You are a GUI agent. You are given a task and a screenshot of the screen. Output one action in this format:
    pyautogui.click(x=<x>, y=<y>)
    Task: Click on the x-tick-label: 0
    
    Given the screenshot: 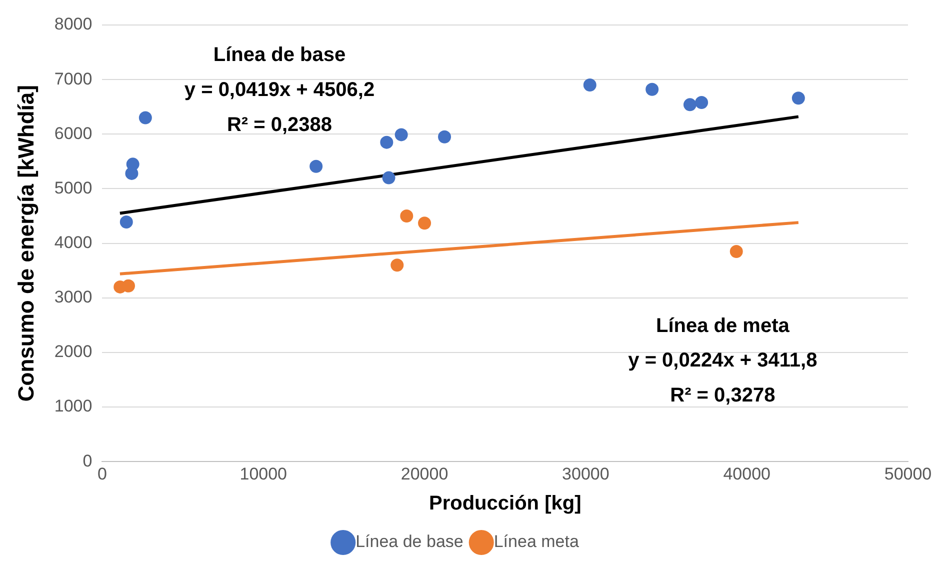 What is the action you would take?
    pyautogui.click(x=102, y=474)
    